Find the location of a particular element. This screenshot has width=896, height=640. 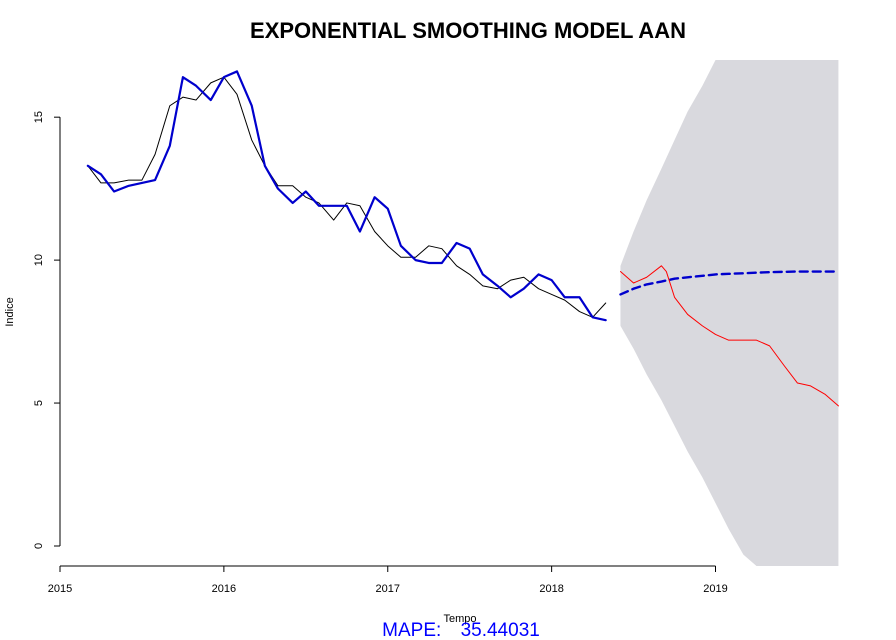

mape-annotation: MAPE: 35.44031 is located at coordinates (461, 630).